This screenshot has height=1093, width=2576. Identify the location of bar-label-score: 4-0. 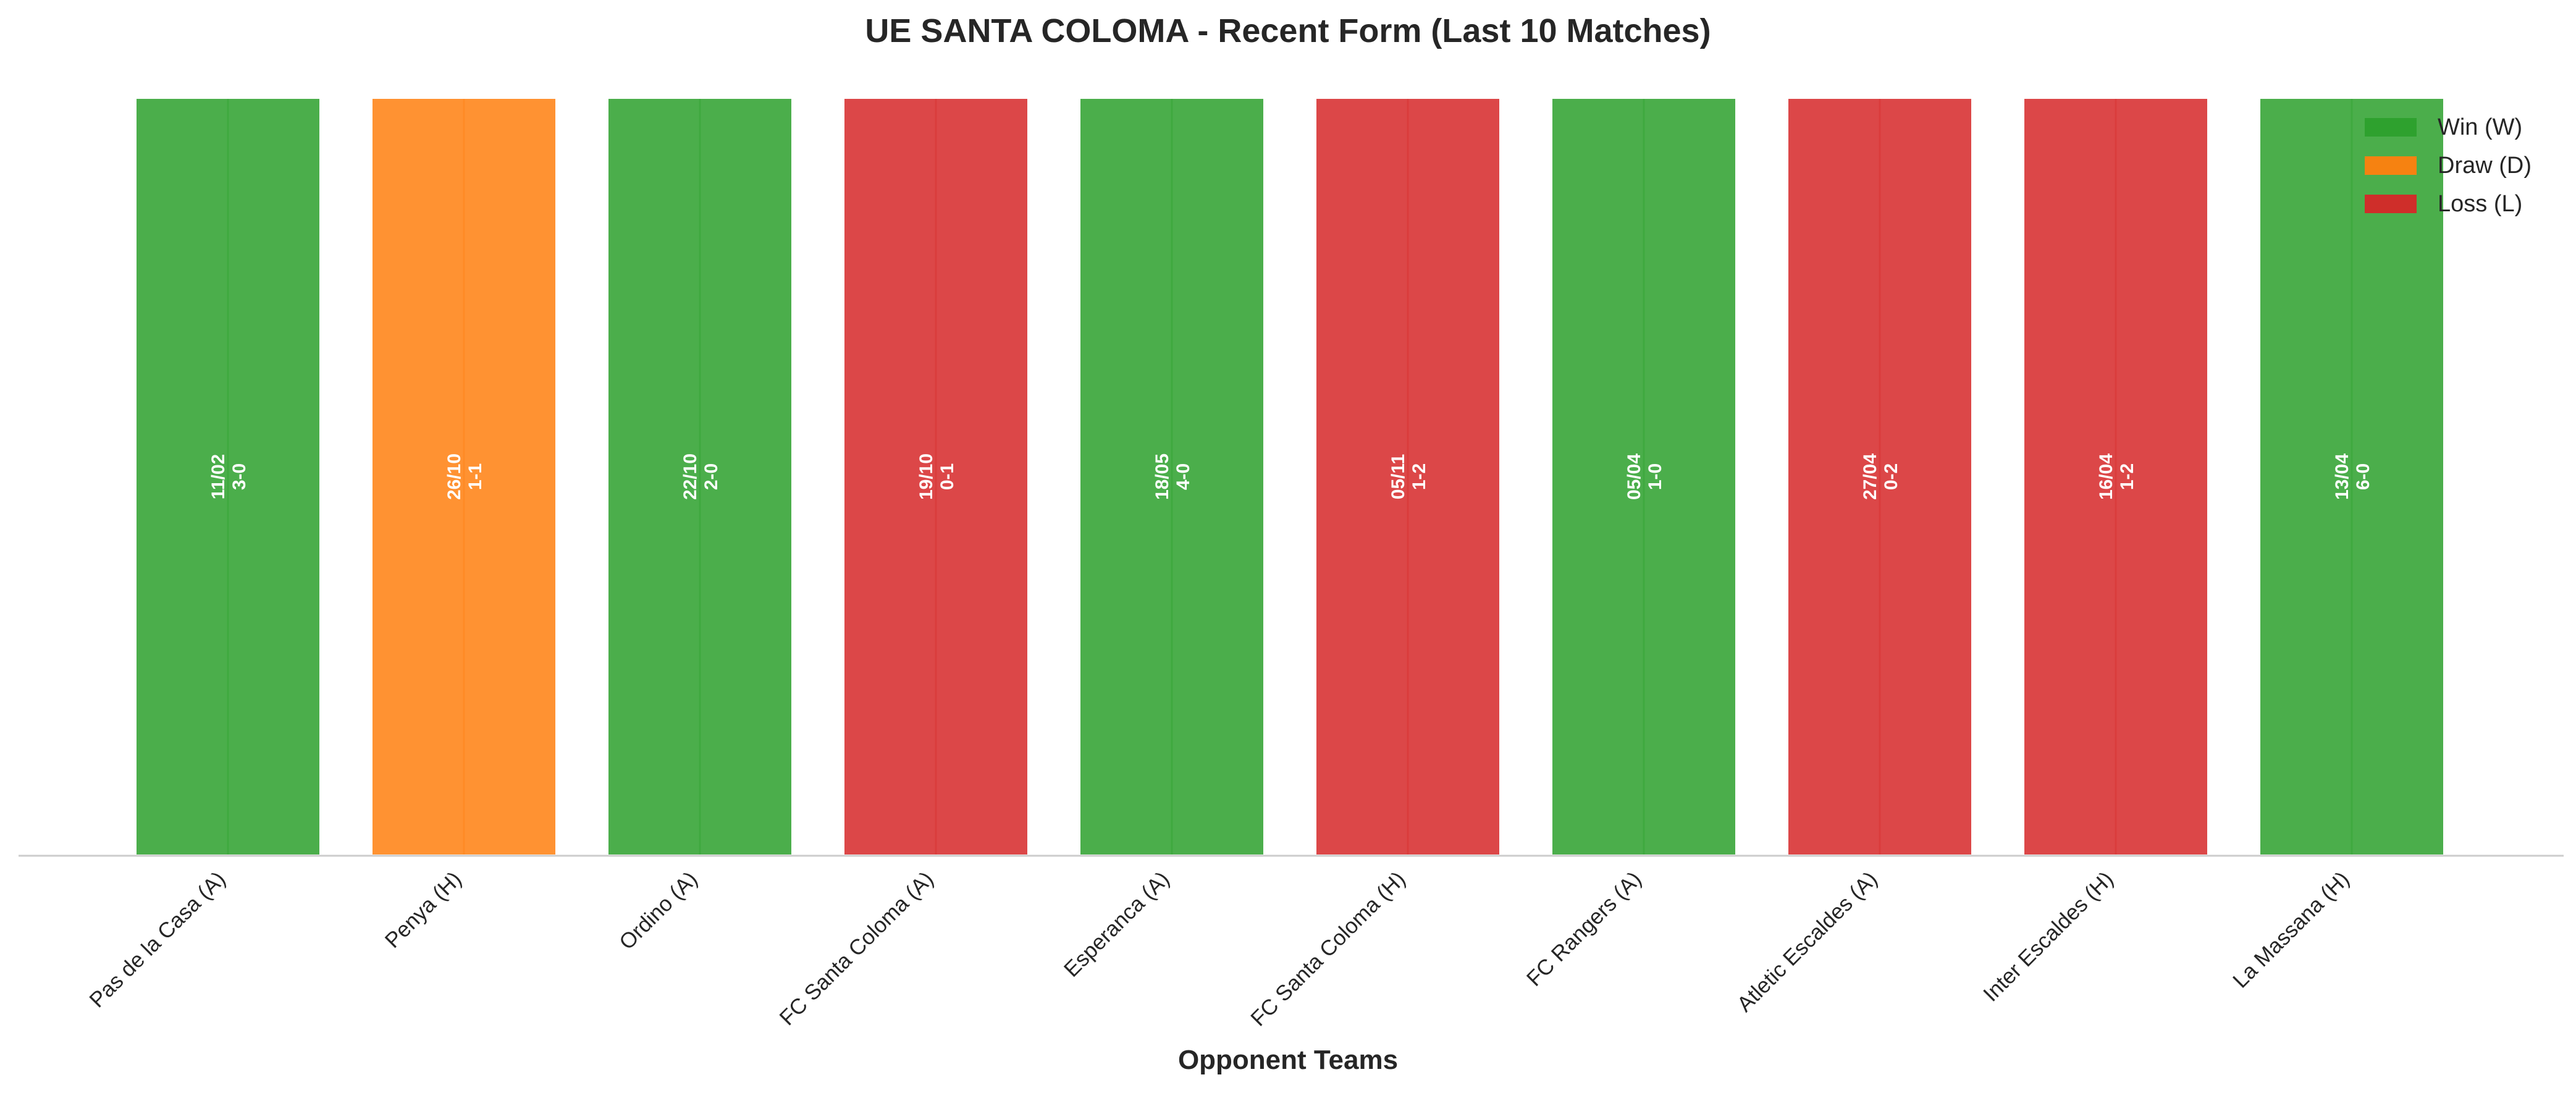
(1183, 477).